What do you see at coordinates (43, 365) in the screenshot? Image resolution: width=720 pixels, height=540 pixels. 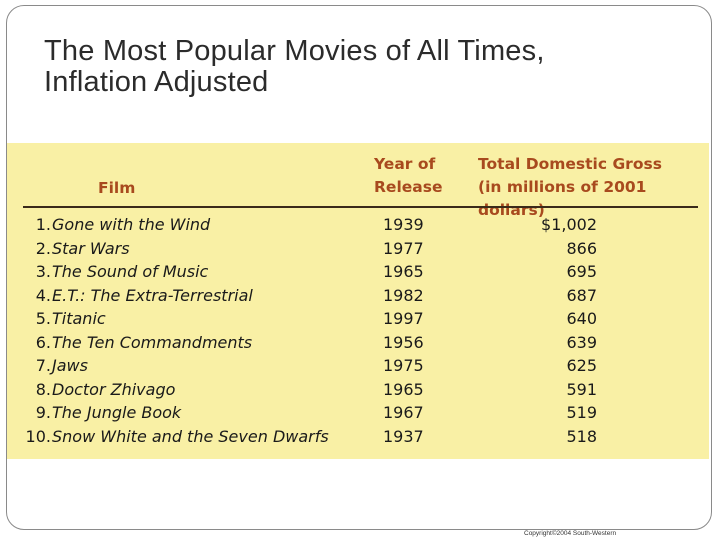 I see `rank-cell: 7.` at bounding box center [43, 365].